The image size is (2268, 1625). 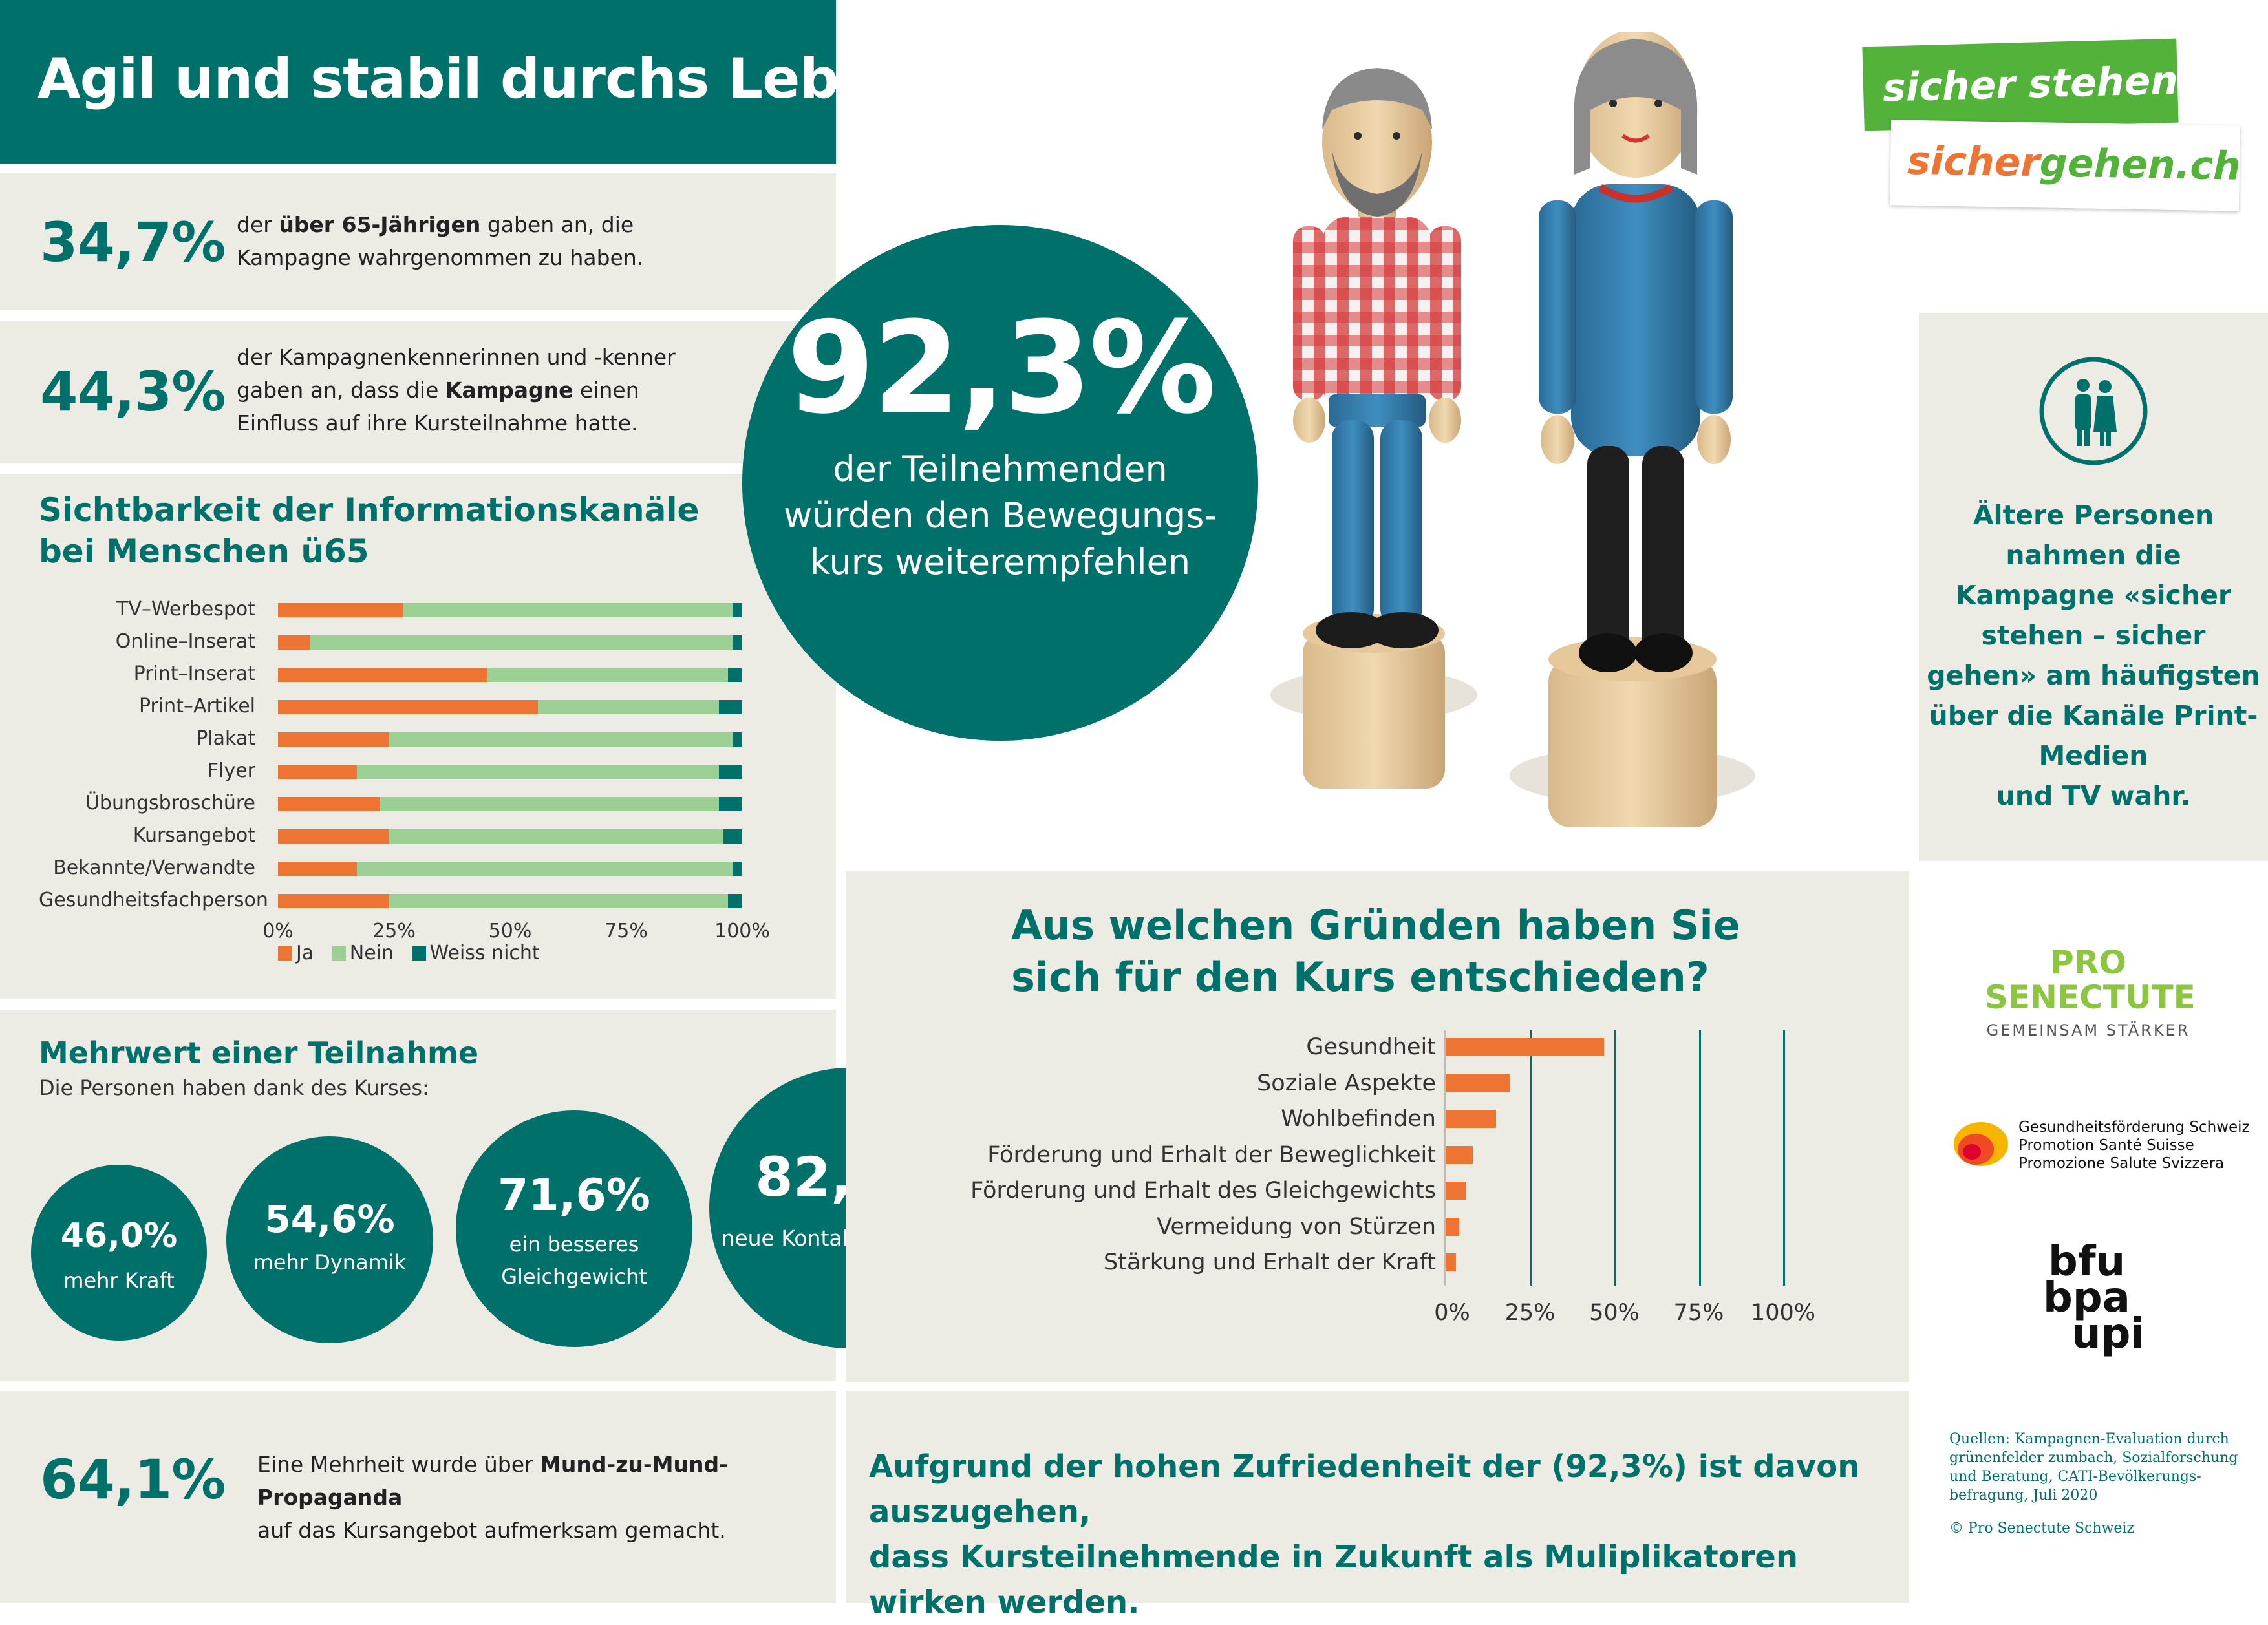 I want to click on reasons-x-tick: 50%, so click(x=1615, y=1312).